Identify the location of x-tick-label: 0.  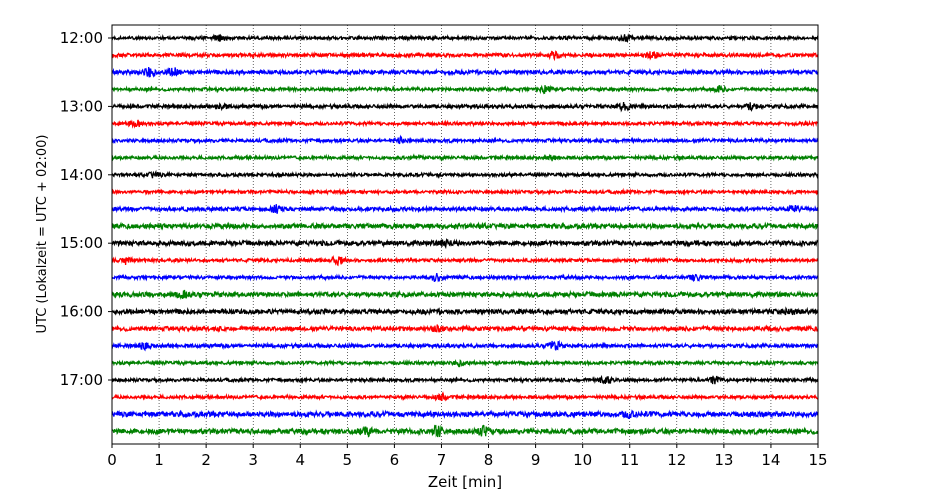
(112, 460).